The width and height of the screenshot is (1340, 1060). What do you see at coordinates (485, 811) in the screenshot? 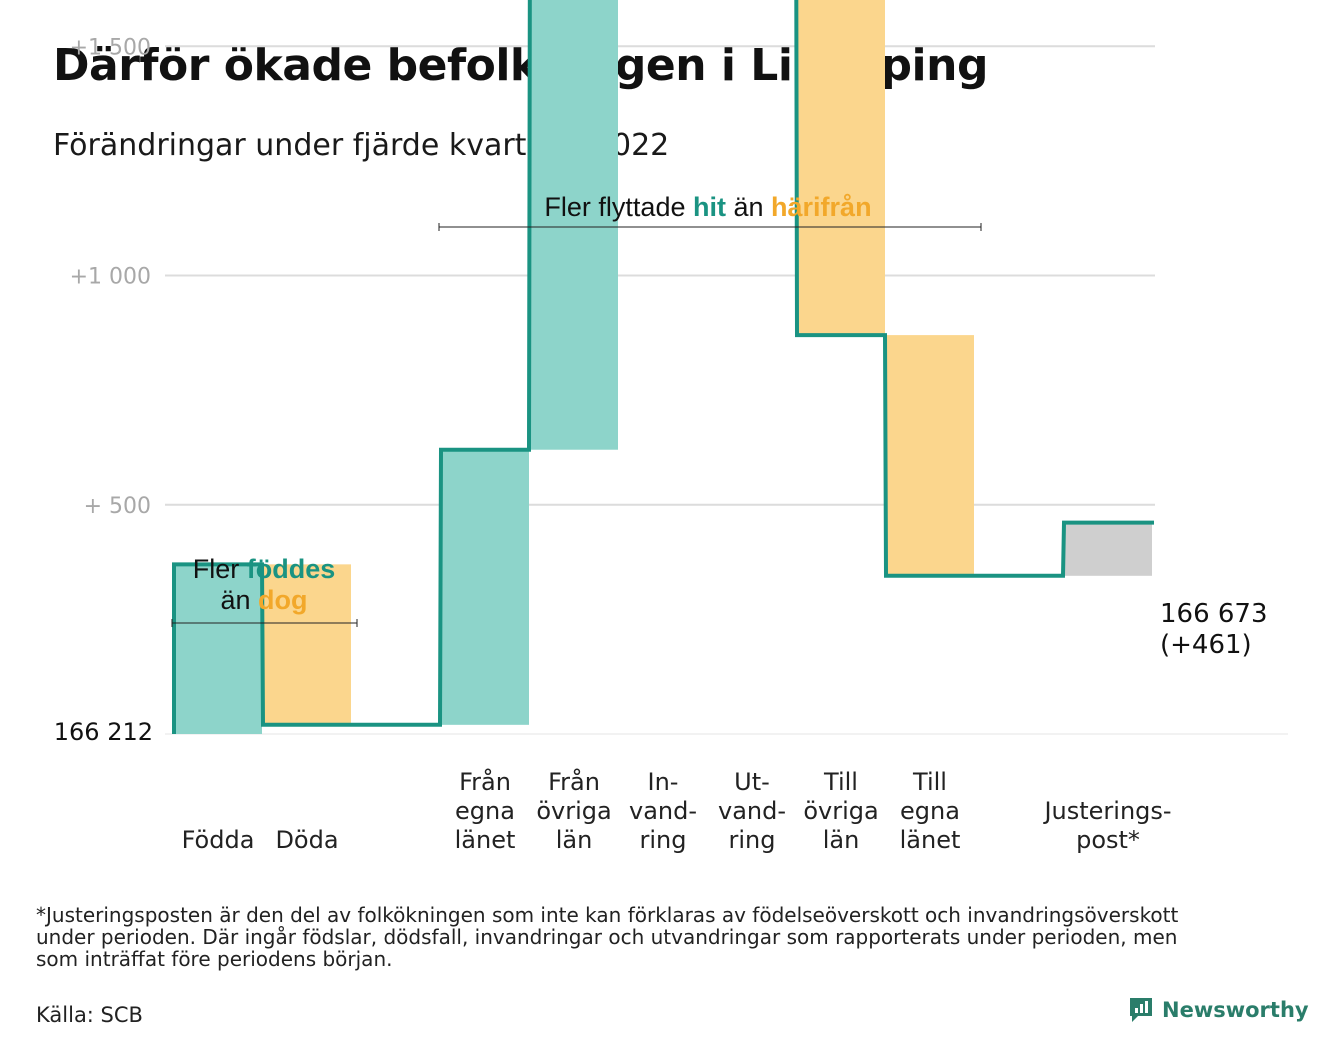
I see `category-label-3-1: egna` at bounding box center [485, 811].